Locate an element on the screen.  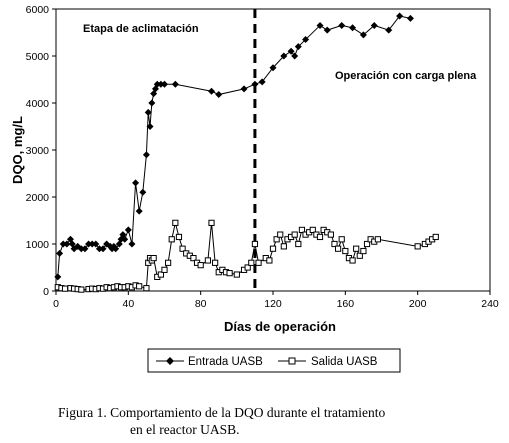
legend-marker-entrada is located at coordinates (170, 361).